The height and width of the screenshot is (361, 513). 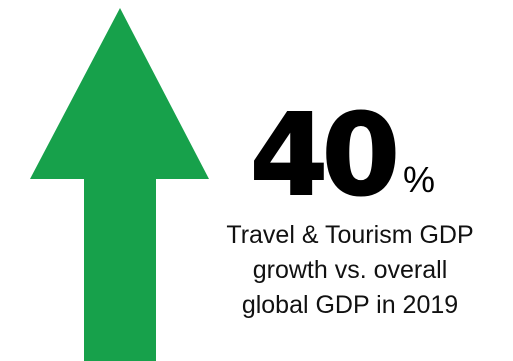 I want to click on caption-line-1: Travel & Tourism GDP, so click(x=350, y=235).